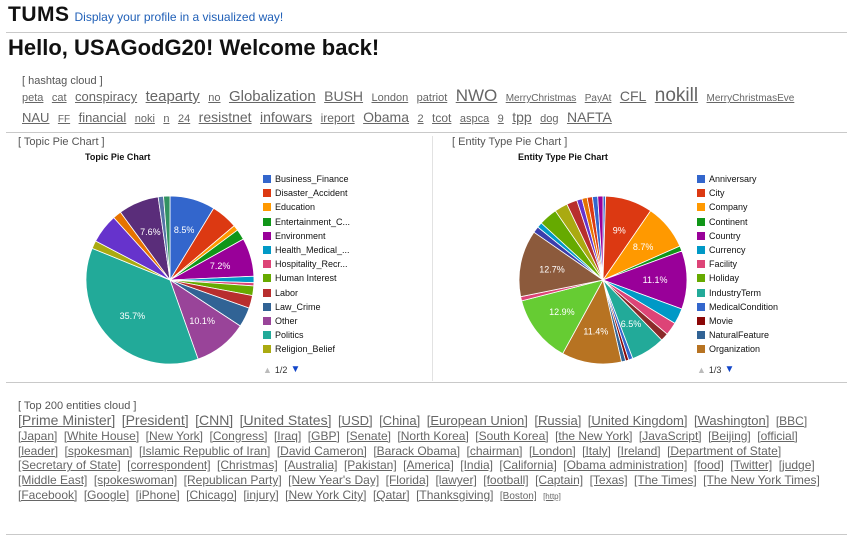  Describe the element at coordinates (247, 465) in the screenshot. I see `entity-link-christmas: [Christmas]` at that location.